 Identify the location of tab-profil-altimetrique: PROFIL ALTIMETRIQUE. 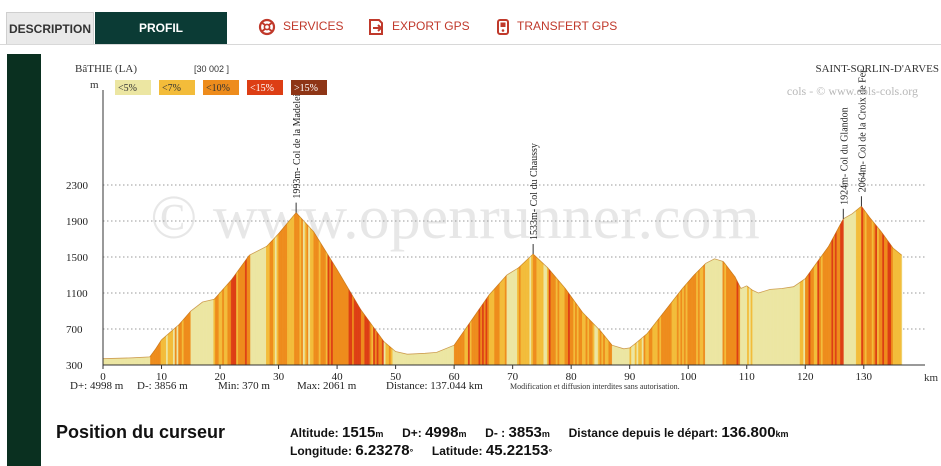
(161, 39).